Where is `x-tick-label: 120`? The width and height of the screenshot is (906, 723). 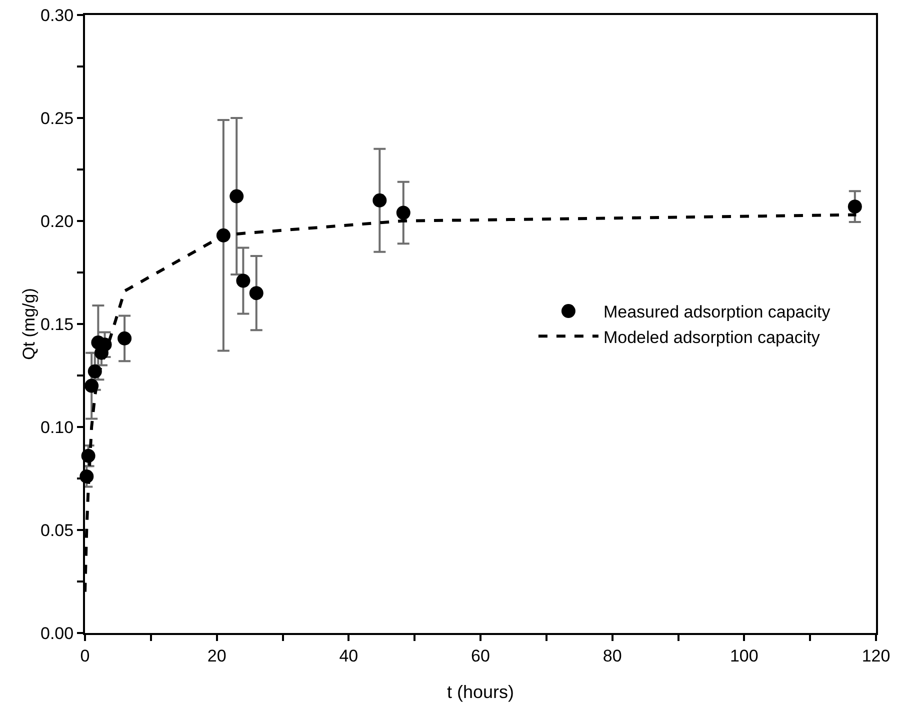 x-tick-label: 120 is located at coordinates (876, 656).